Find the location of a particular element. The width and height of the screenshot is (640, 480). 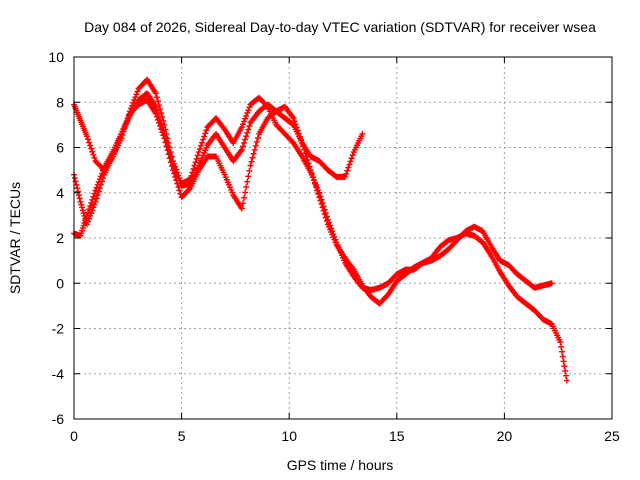

y-tick-label: -2 is located at coordinates (58, 329).